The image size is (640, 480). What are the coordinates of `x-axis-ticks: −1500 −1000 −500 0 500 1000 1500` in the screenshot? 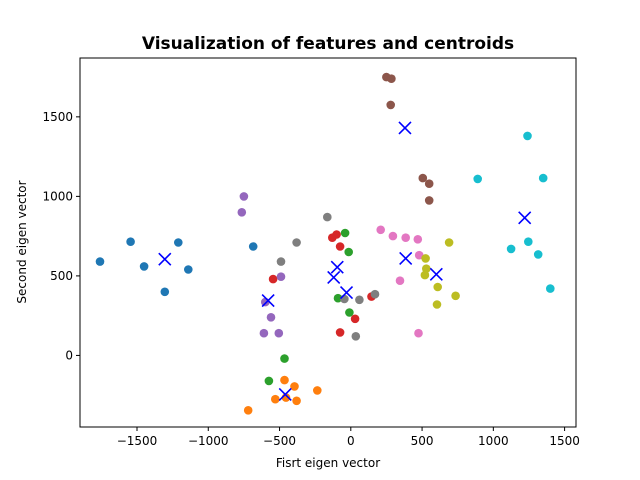 It's located at (348, 437).